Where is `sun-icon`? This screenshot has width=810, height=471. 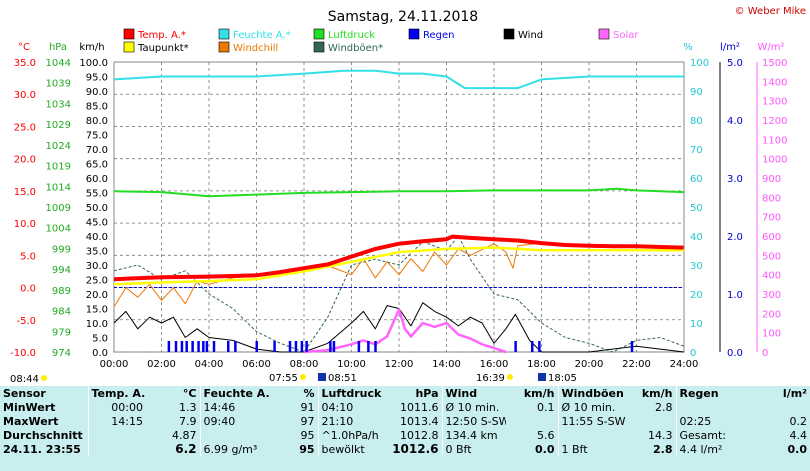 sun-icon is located at coordinates (44, 378).